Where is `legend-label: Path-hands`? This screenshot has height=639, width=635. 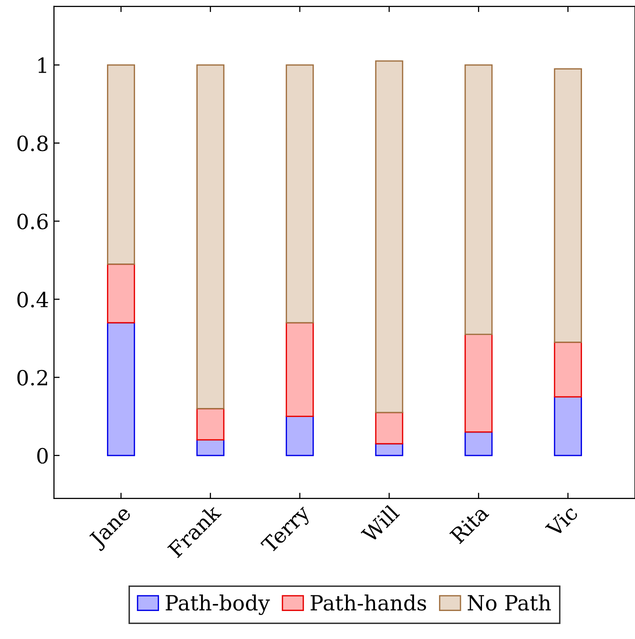 legend-label: Path-hands is located at coordinates (368, 602).